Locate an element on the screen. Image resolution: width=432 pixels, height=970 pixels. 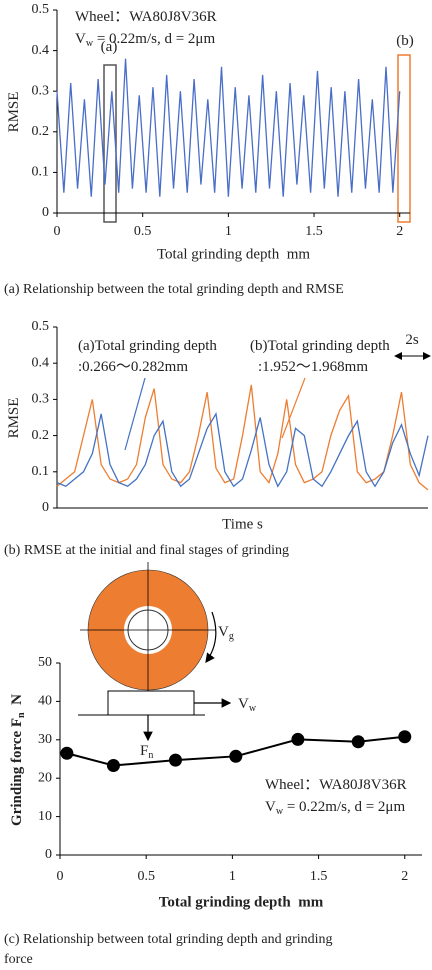
annotation-part: (a)Total grinding depth is located at coordinates (147, 346).